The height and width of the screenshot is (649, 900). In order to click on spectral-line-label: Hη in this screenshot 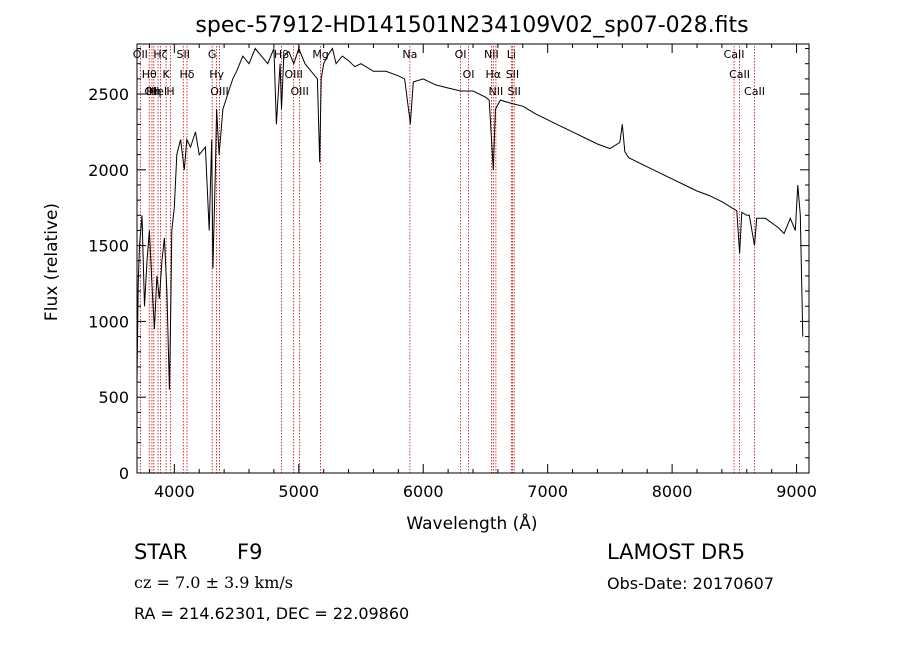, I will do `click(153, 91)`.